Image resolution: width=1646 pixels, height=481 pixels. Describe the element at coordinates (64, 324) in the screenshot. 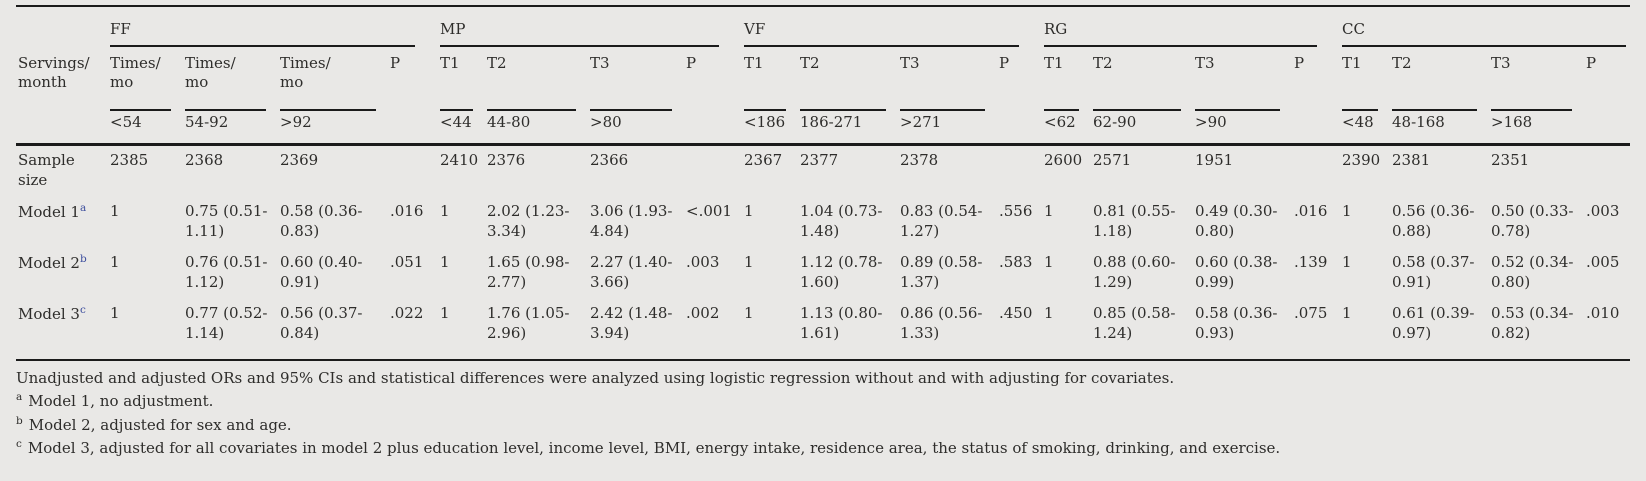

I see `row-label: Model 3c` at that location.